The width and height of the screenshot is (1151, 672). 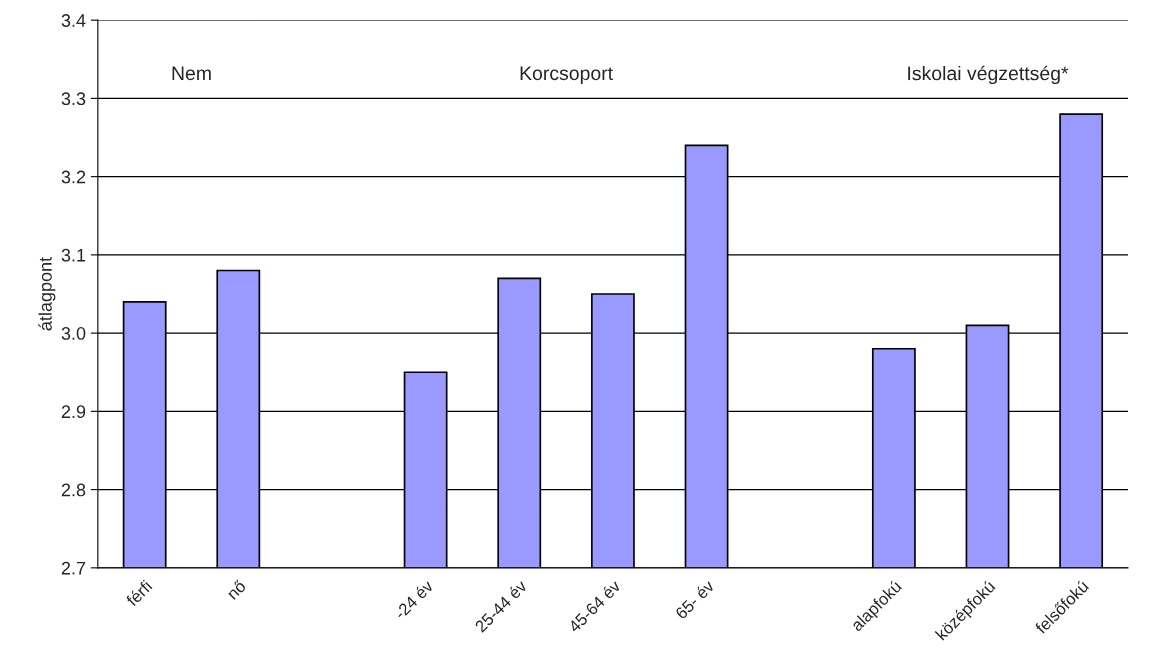 What do you see at coordinates (73, 568) in the screenshot?
I see `y-tick-label: 2.7` at bounding box center [73, 568].